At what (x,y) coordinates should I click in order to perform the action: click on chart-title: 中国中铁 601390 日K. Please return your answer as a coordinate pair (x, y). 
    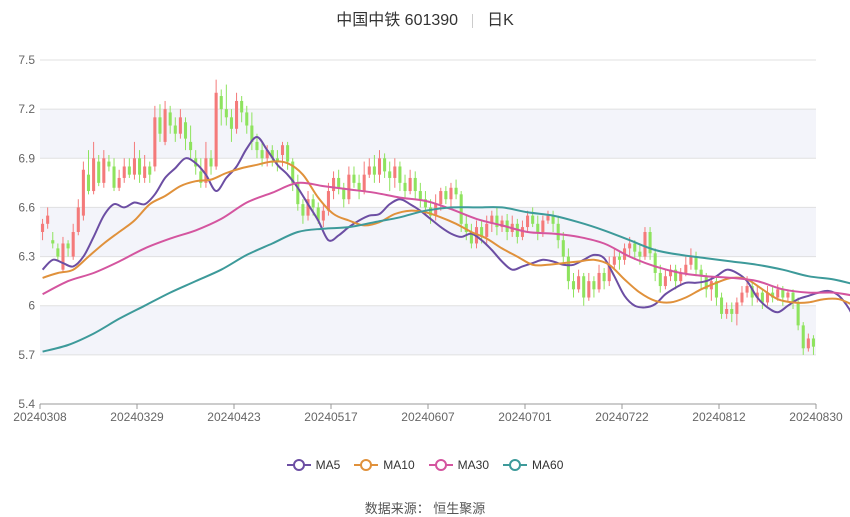
    Looking at the image, I should click on (425, 18).